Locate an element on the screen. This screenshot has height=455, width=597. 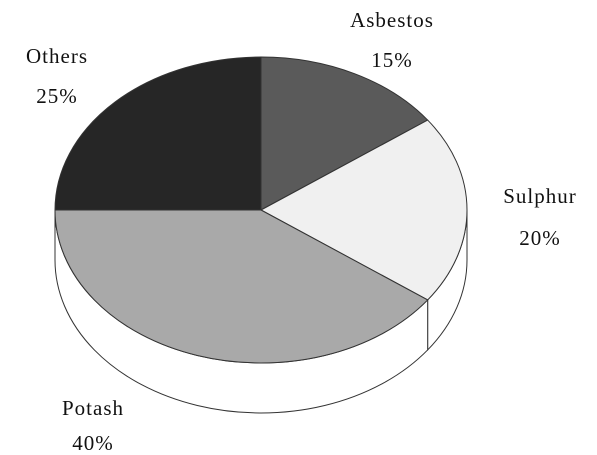
value-label: 15% is located at coordinates (392, 60).